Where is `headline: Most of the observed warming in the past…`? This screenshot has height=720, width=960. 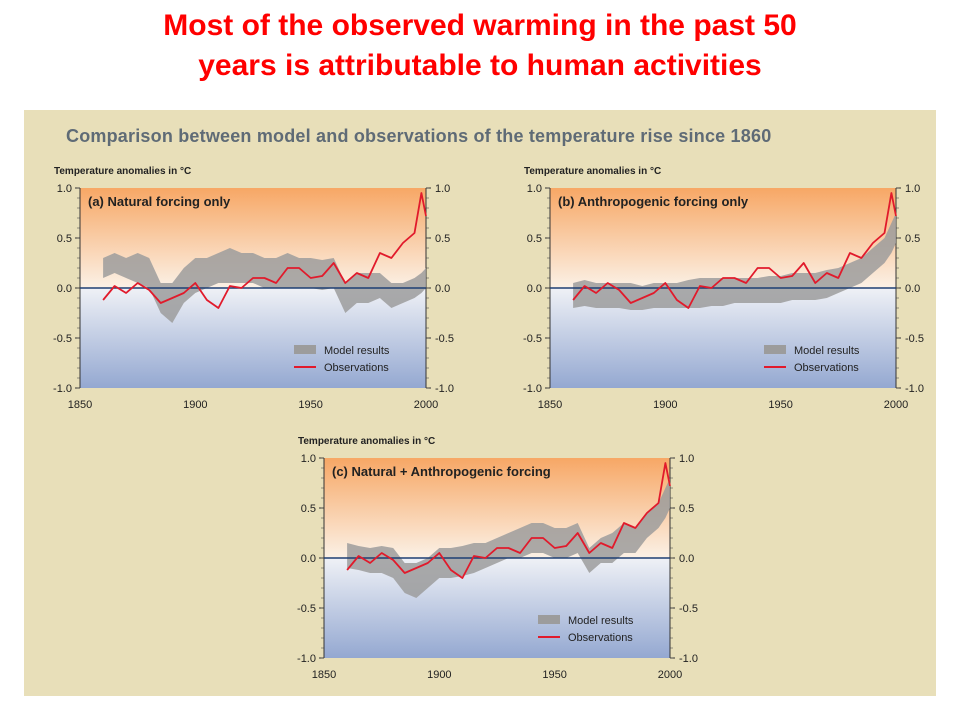 headline: Most of the observed warming in the past… is located at coordinates (480, 46).